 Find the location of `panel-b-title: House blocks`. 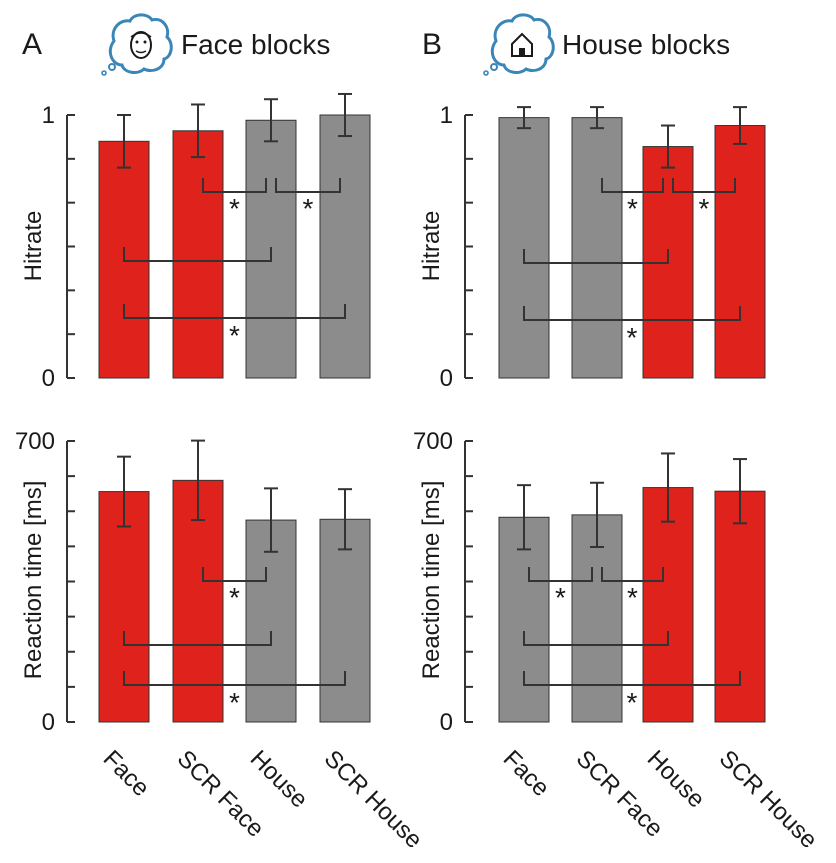

panel-b-title: House blocks is located at coordinates (646, 44).